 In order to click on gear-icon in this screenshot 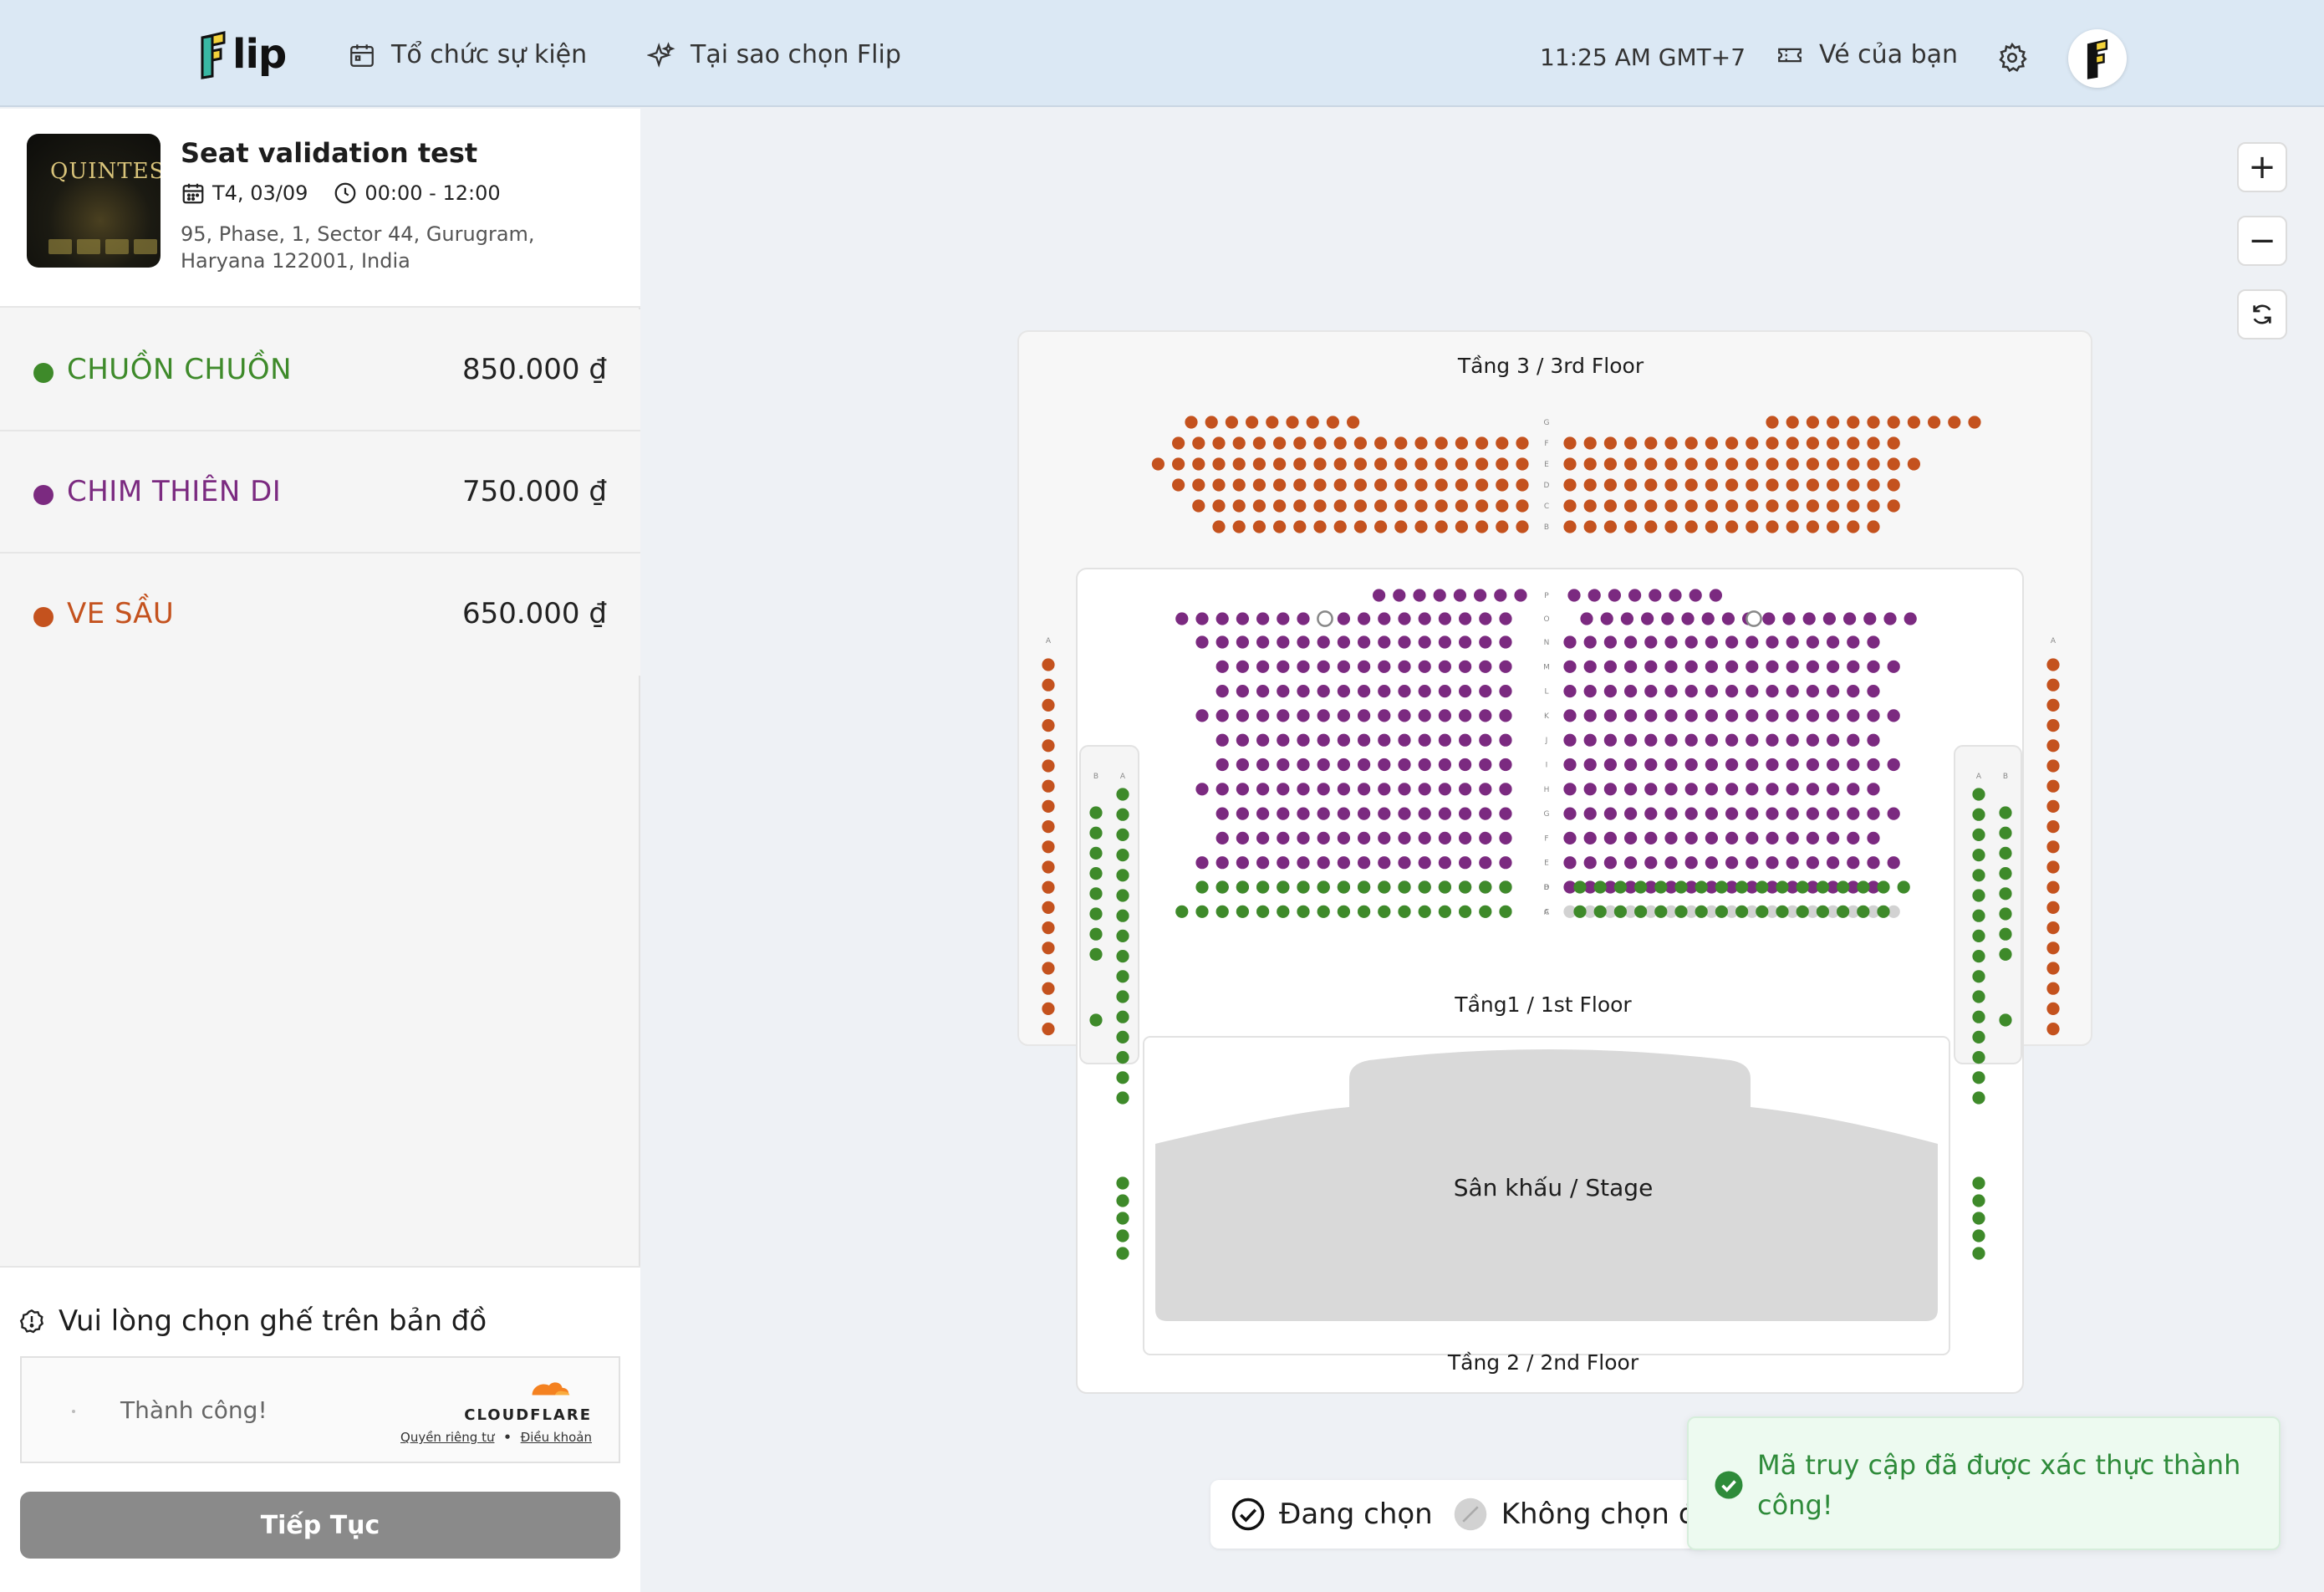, I will do `click(2012, 58)`.